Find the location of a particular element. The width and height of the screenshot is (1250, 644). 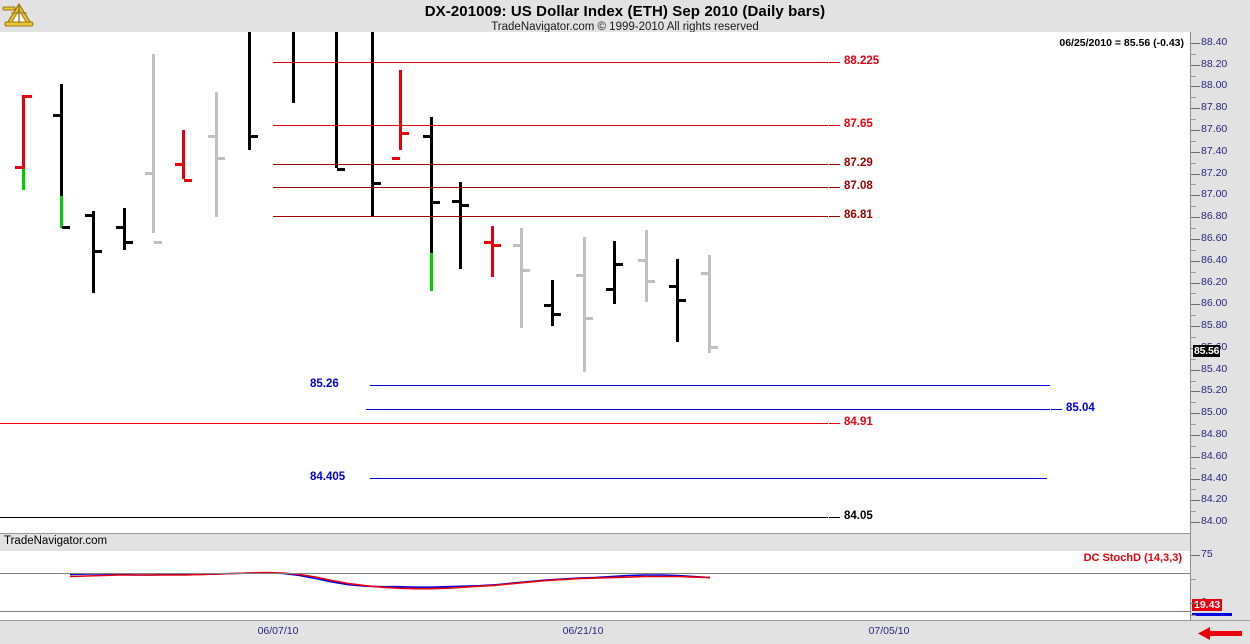

price-level-label: 87.65 is located at coordinates (858, 123).